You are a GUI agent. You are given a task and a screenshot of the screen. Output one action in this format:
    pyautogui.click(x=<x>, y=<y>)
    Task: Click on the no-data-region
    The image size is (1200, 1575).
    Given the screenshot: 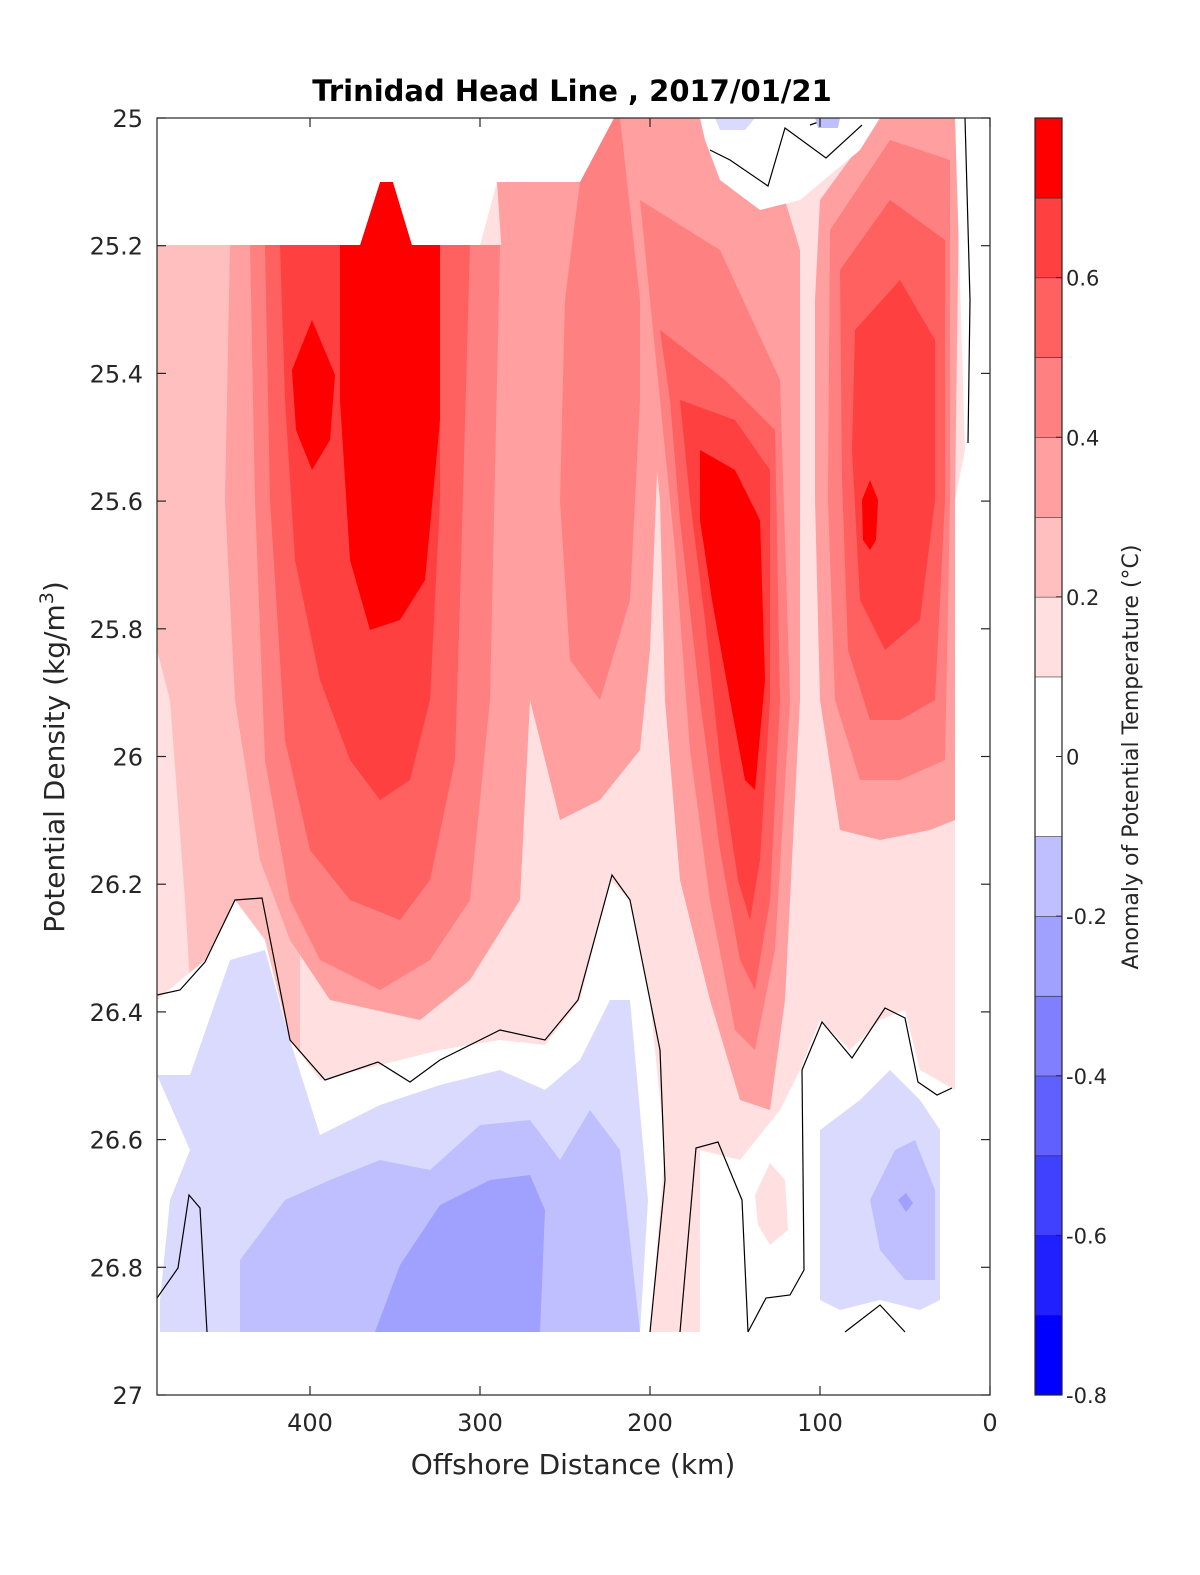 What is the action you would take?
    pyautogui.click(x=385, y=181)
    